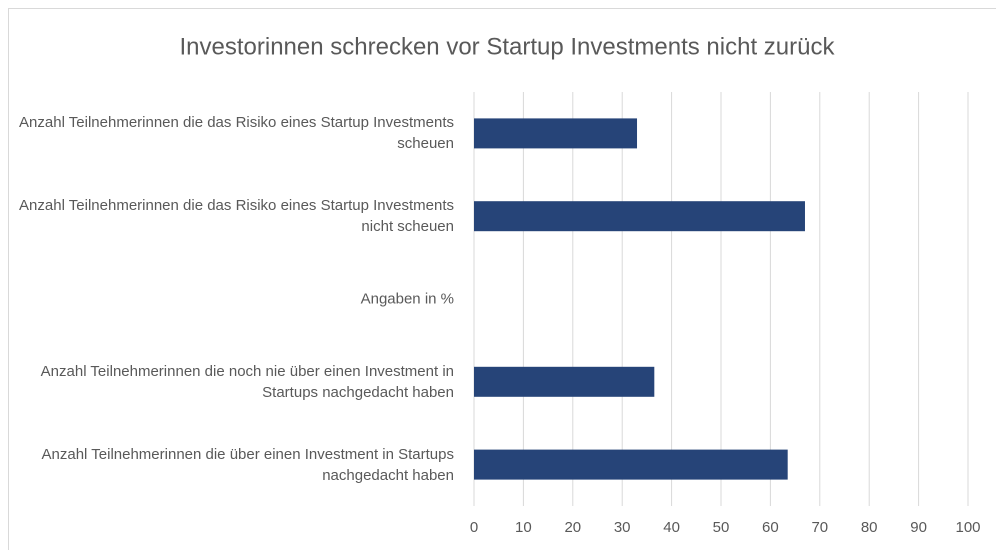  Describe the element at coordinates (967, 527) in the screenshot. I see `x-tick-label: 100` at that location.